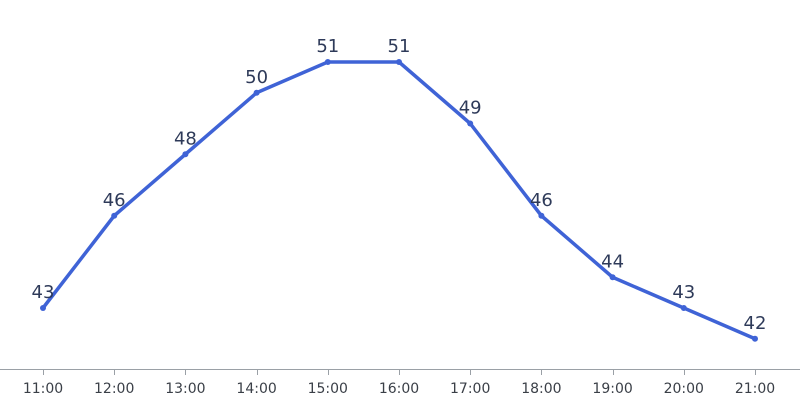 This screenshot has height=400, width=800. Describe the element at coordinates (755, 389) in the screenshot. I see `x-tick-label: 21:00` at that location.